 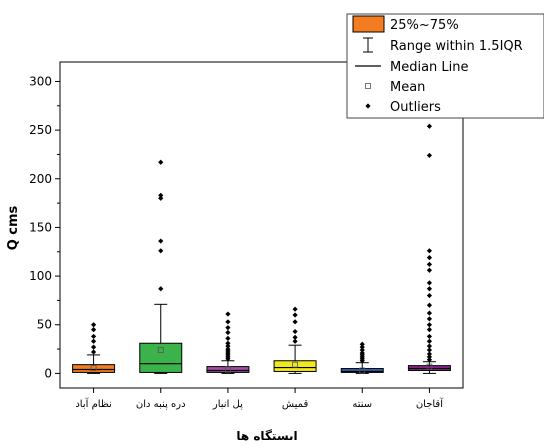 What do you see at coordinates (415, 107) in the screenshot?
I see `legend-label: Outliers` at bounding box center [415, 107].